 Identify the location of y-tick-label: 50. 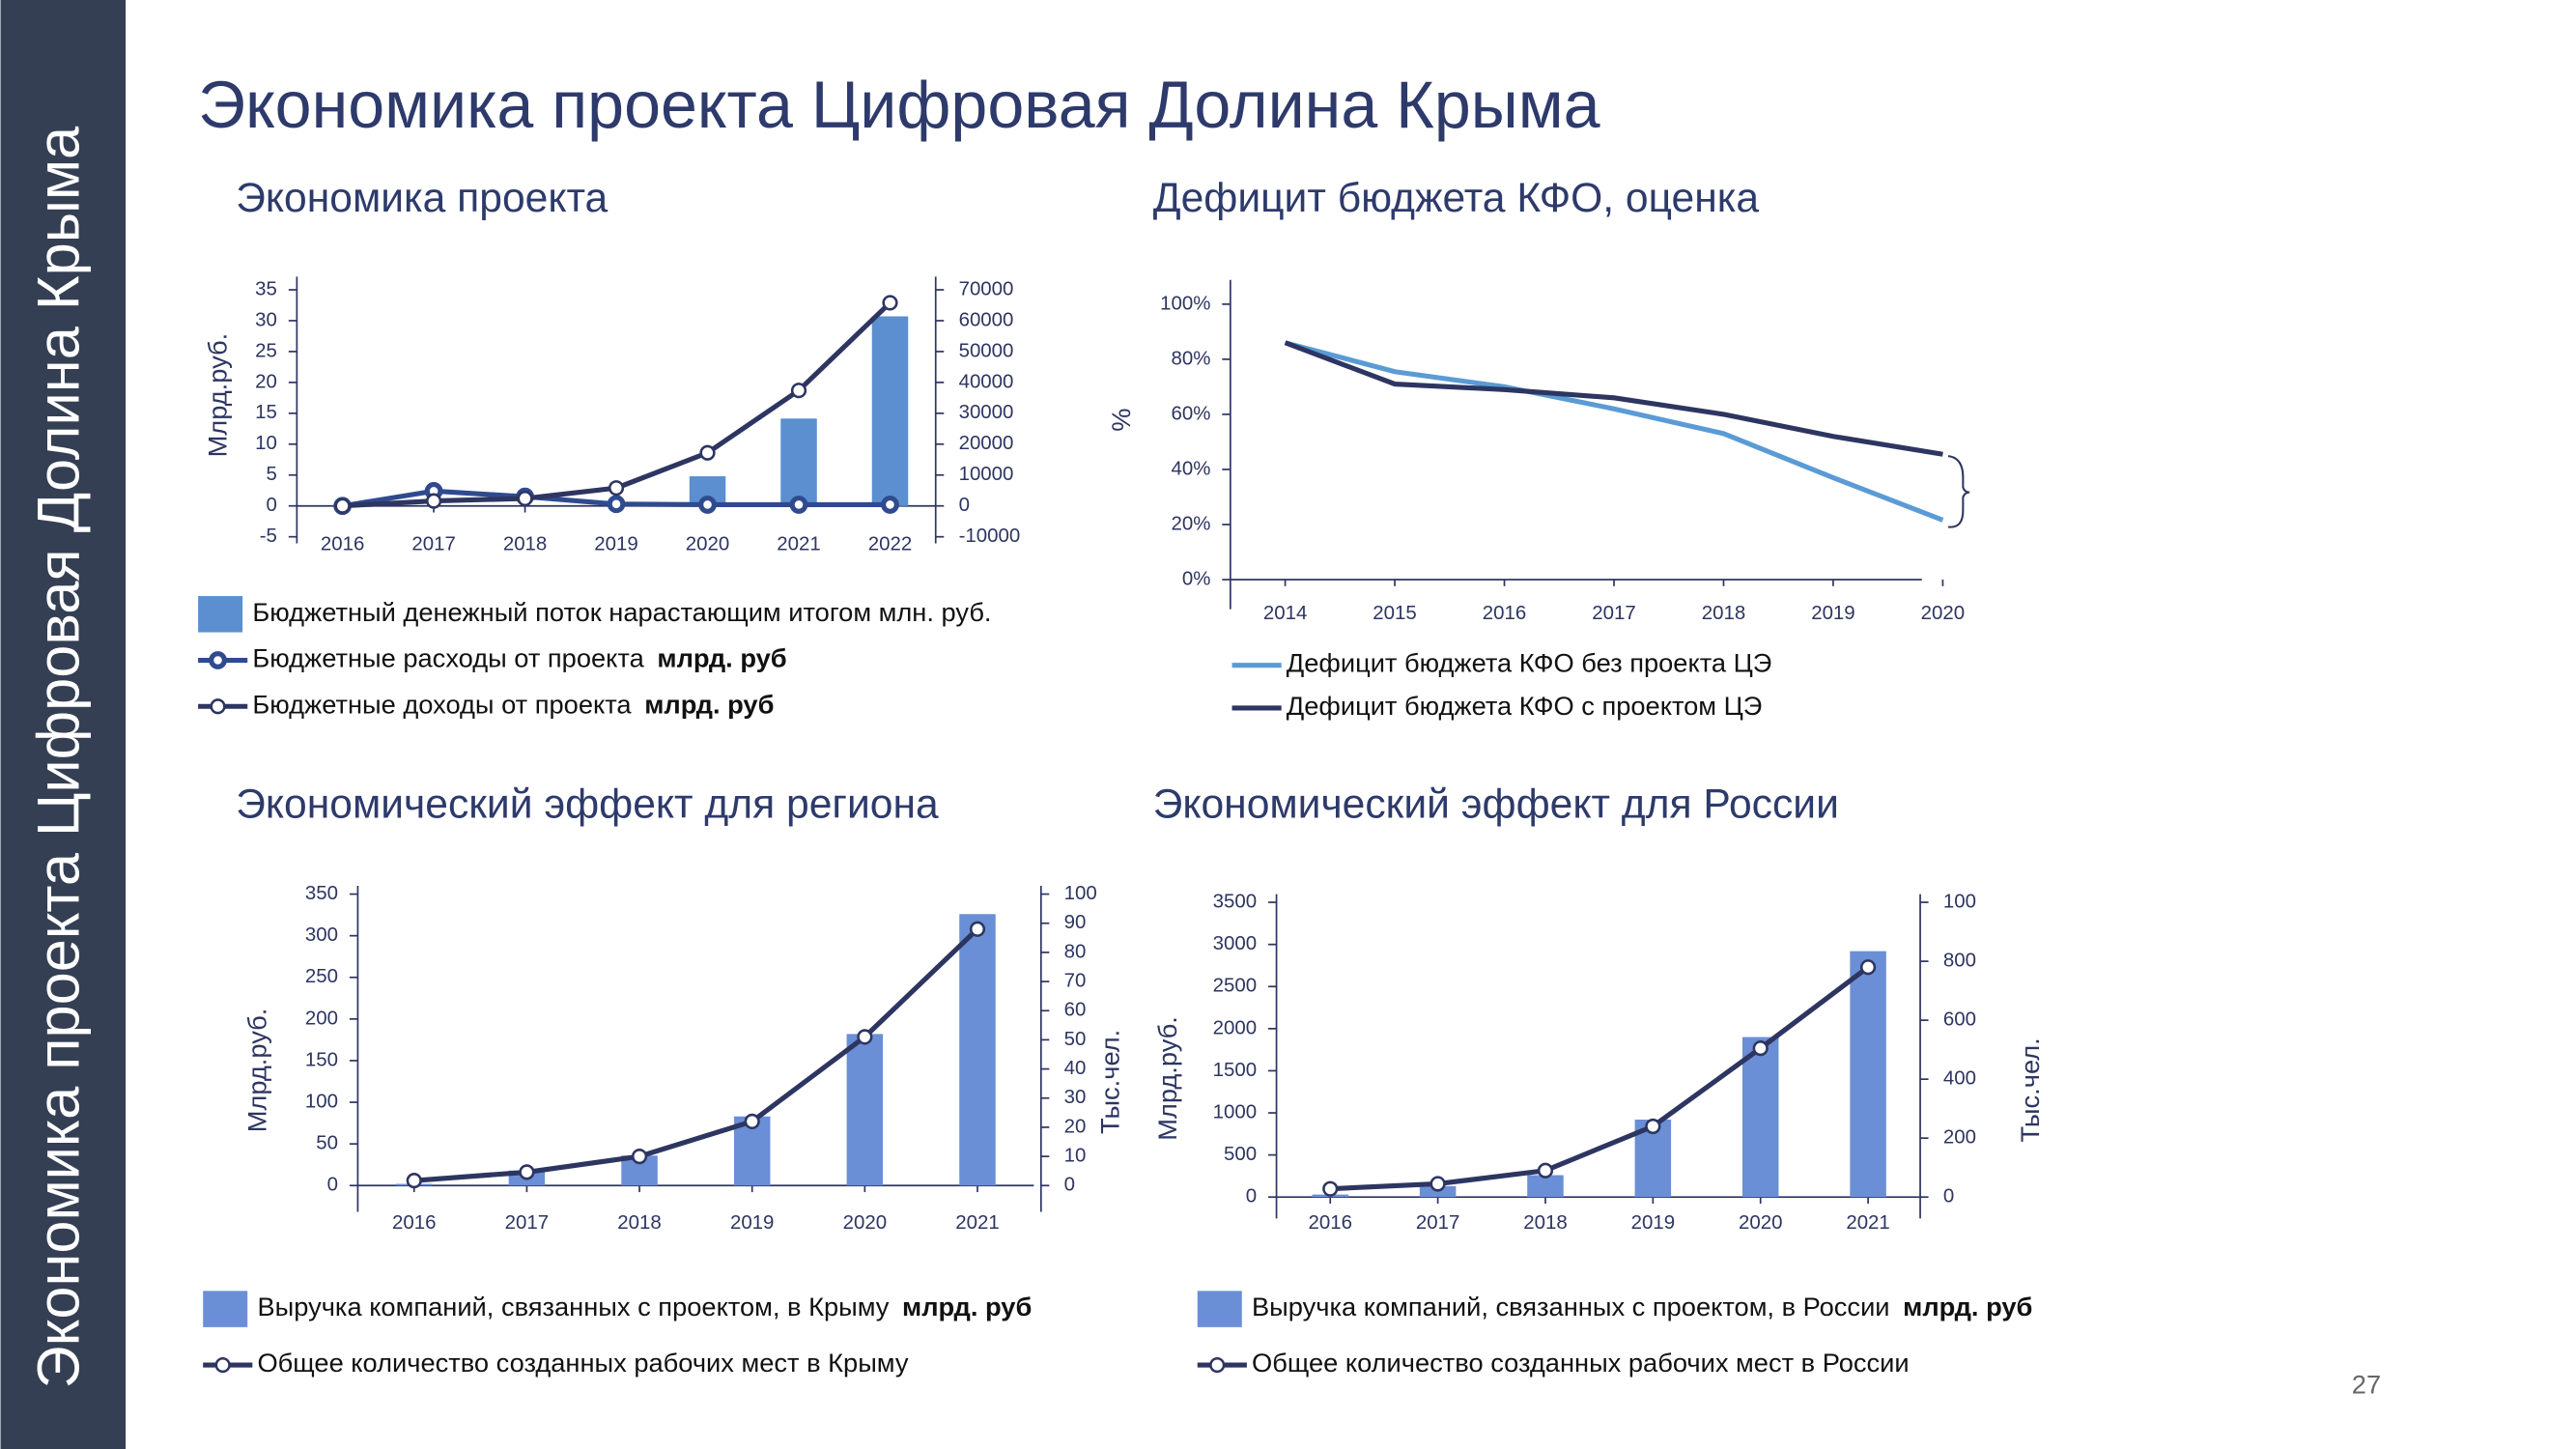
(327, 1143).